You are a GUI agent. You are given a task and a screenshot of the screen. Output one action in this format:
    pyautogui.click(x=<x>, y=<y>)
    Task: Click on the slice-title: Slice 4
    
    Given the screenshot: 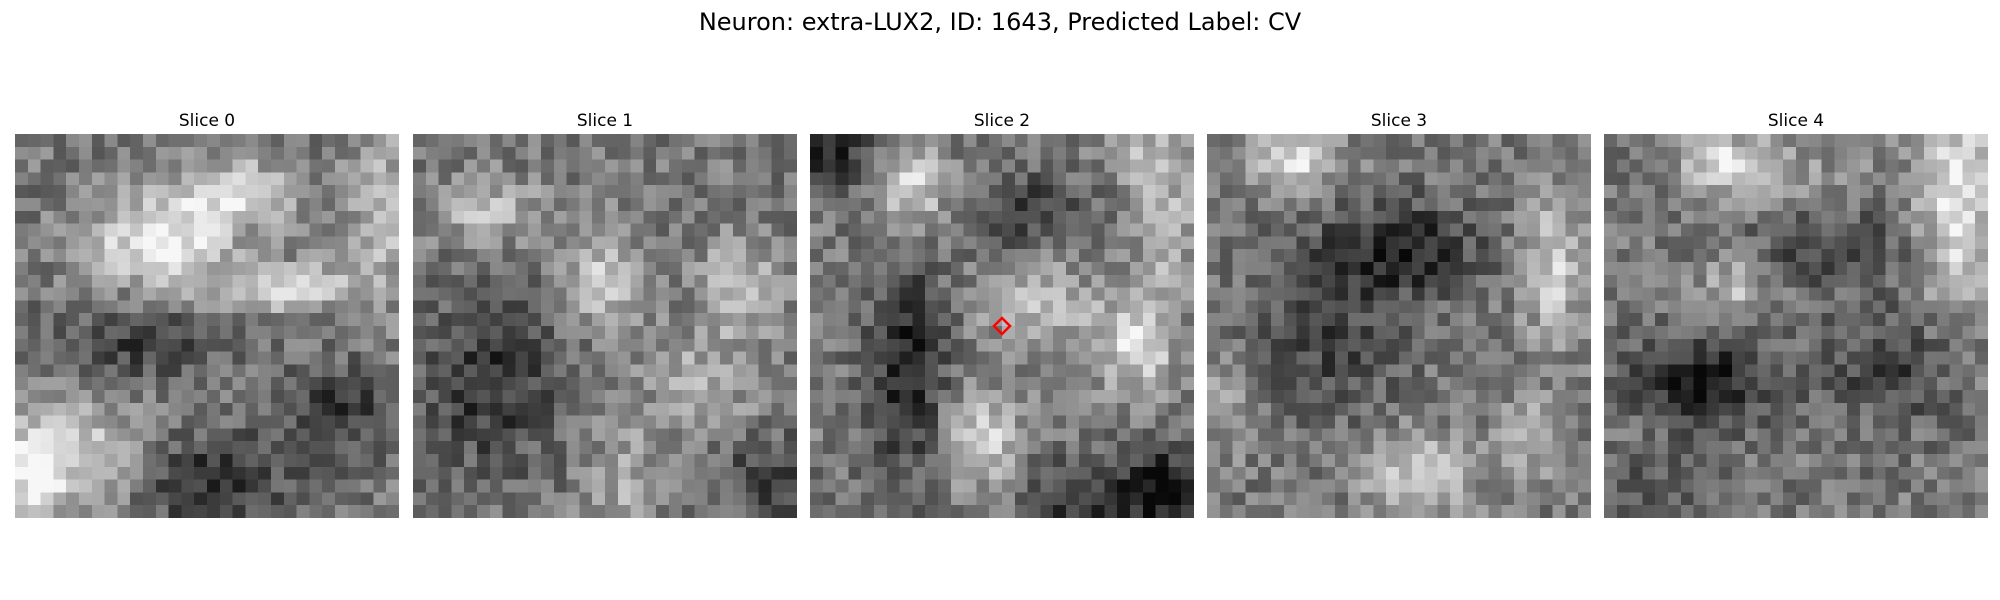 What is the action you would take?
    pyautogui.click(x=1796, y=121)
    